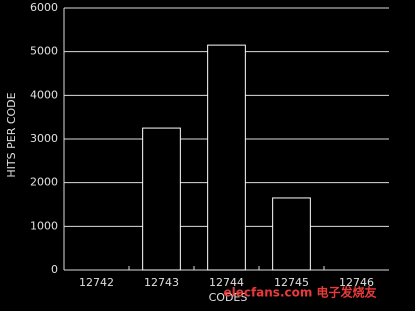 The image size is (415, 311). I want to click on watermark: elecfans.com 电子发烧友, so click(299, 292).